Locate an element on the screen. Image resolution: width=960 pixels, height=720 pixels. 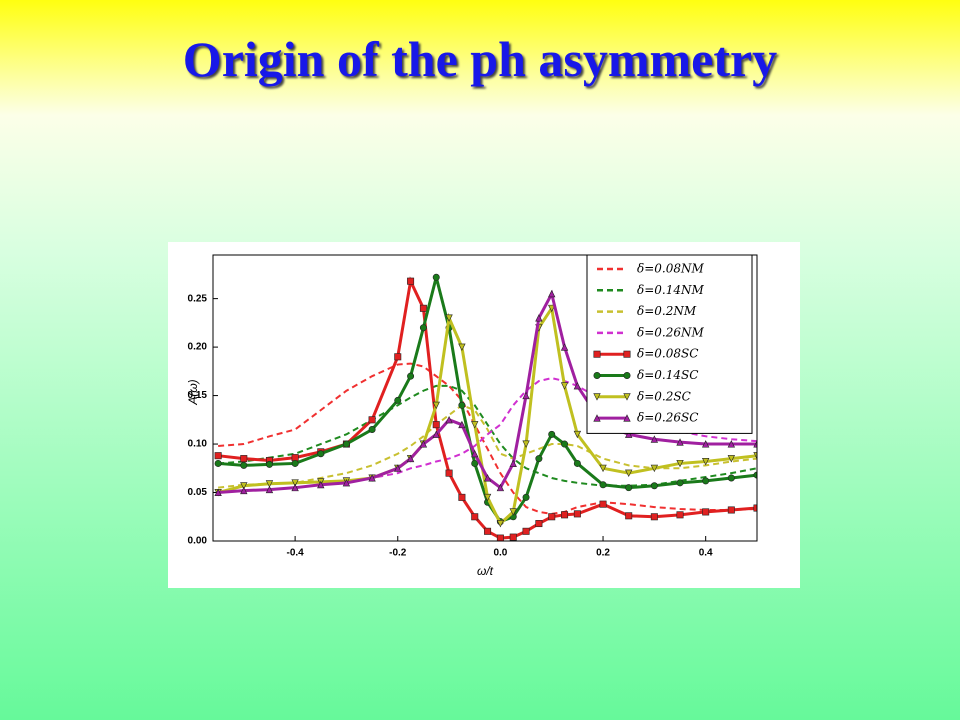
x-tick-label: 0.4 is located at coordinates (706, 553).